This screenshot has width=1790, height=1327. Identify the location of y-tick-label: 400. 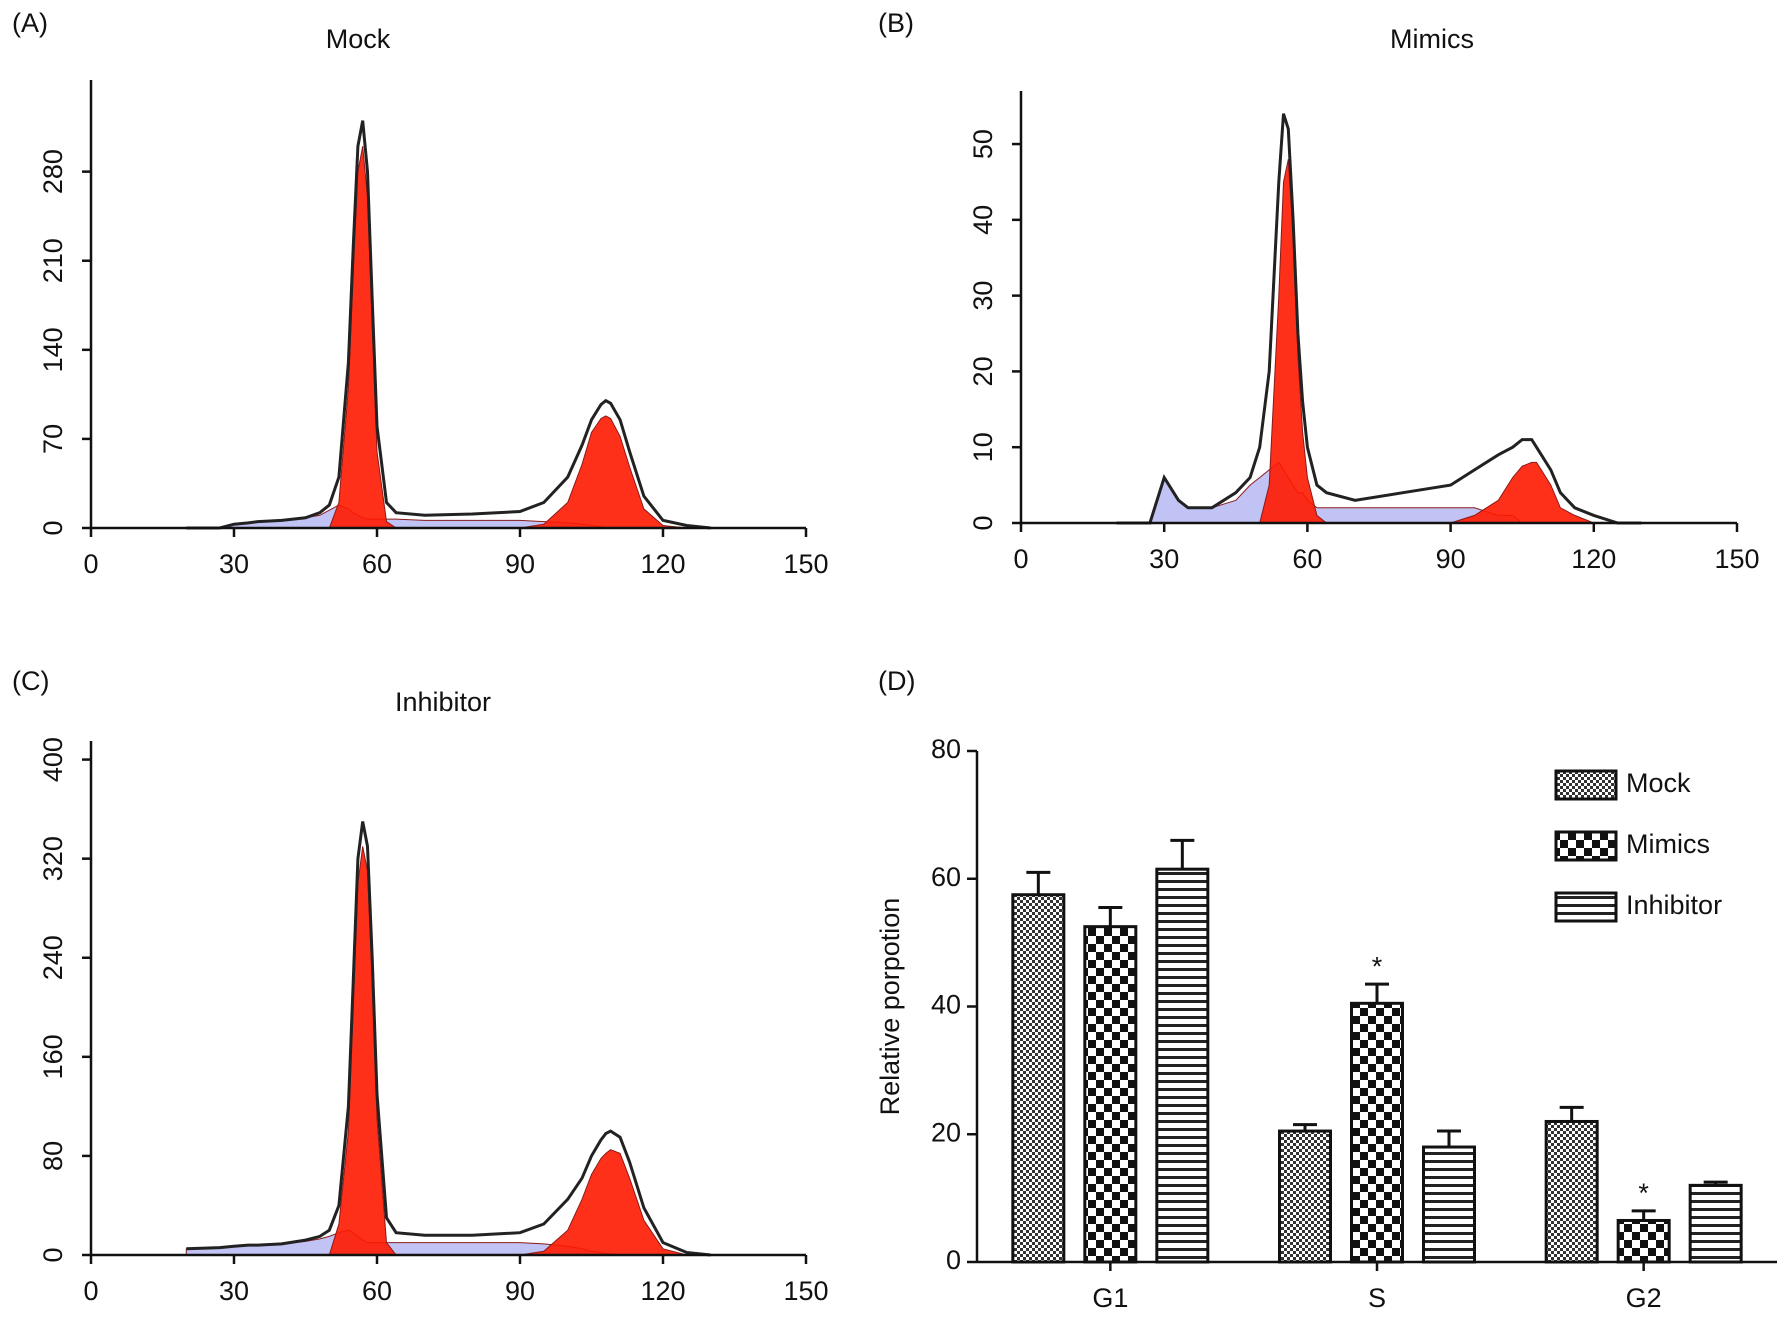
(53, 759).